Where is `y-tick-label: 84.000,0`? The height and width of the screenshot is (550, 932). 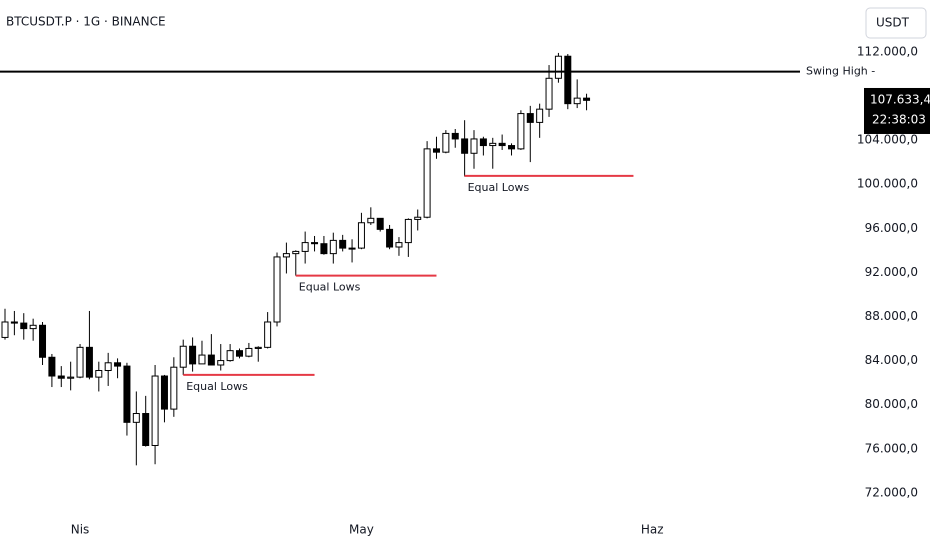
y-tick-label: 84.000,0 is located at coordinates (891, 360).